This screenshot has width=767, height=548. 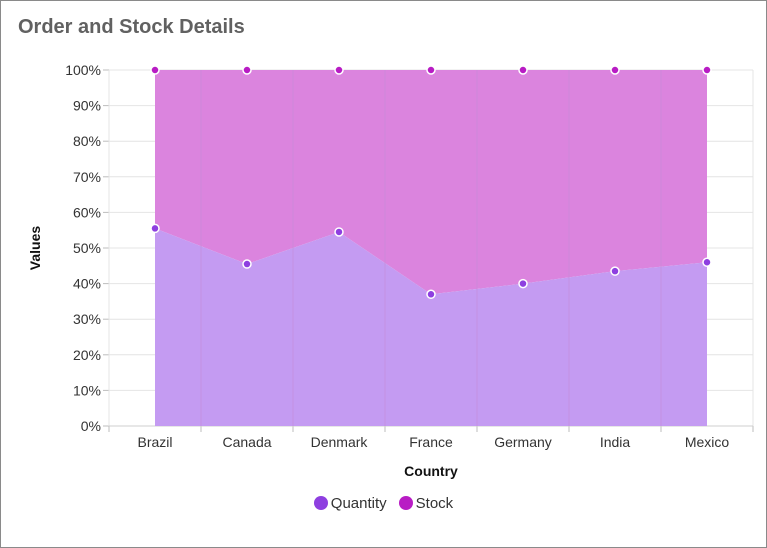 I want to click on stock-point-india, so click(x=615, y=70).